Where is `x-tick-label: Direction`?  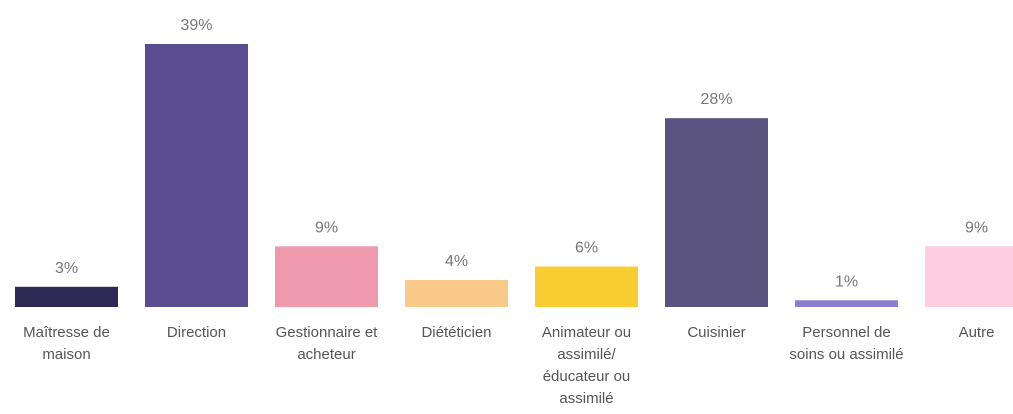 x-tick-label: Direction is located at coordinates (196, 332).